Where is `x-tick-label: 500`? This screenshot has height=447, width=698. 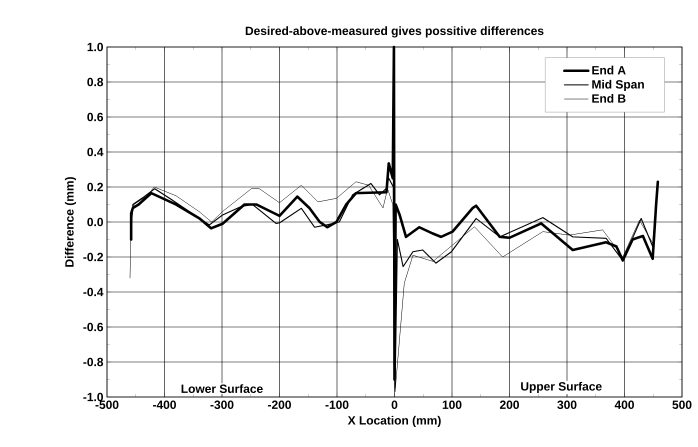 x-tick-label: 500 is located at coordinates (682, 404).